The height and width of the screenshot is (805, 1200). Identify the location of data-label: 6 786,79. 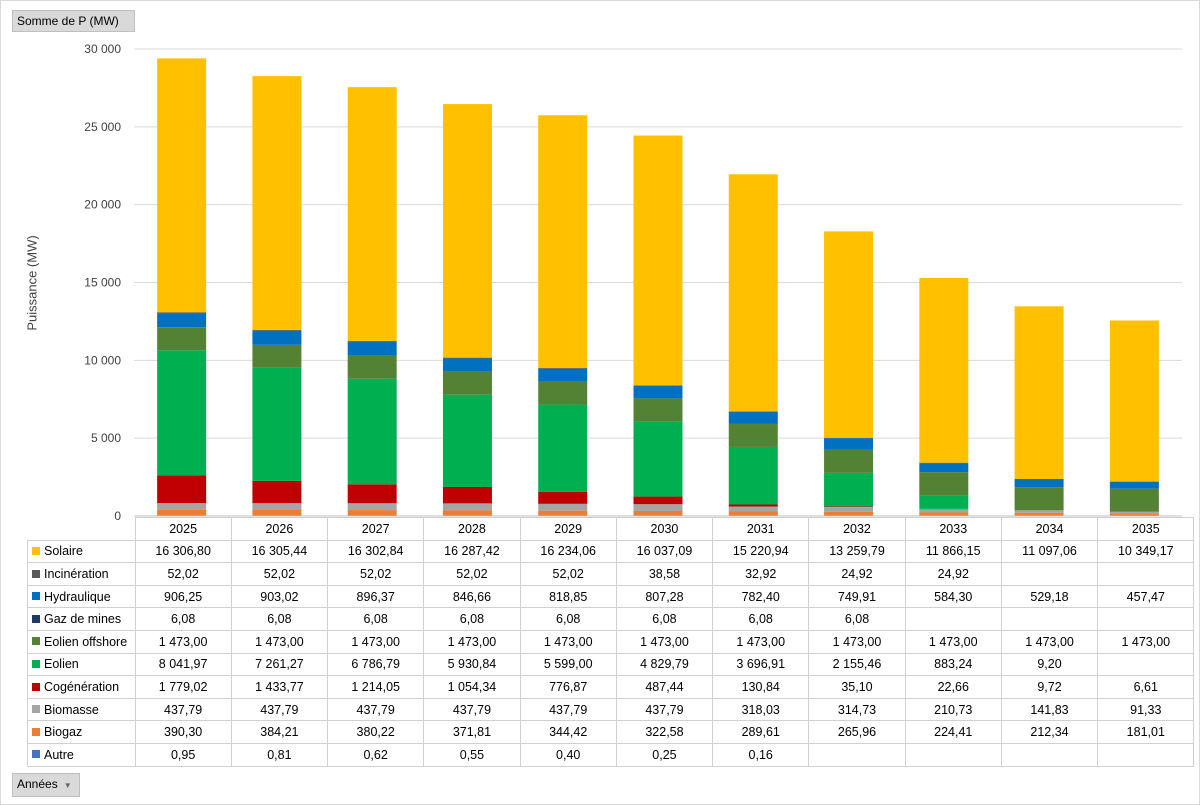
(376, 664).